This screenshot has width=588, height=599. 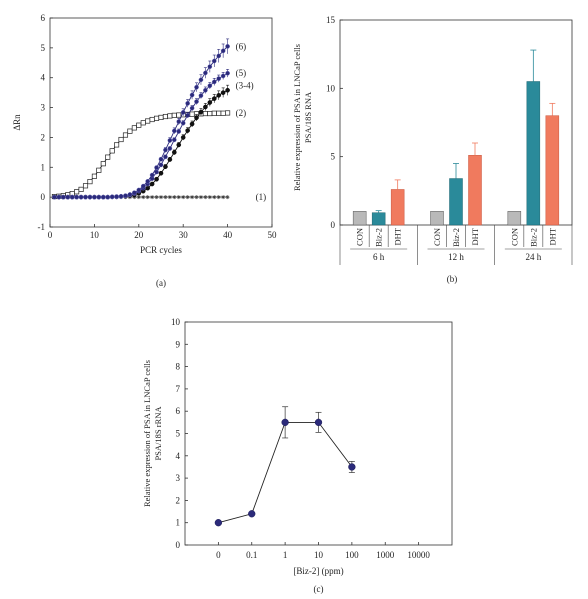 What do you see at coordinates (178, 456) in the screenshot?
I see `panel-c-y-tick-label: 4` at bounding box center [178, 456].